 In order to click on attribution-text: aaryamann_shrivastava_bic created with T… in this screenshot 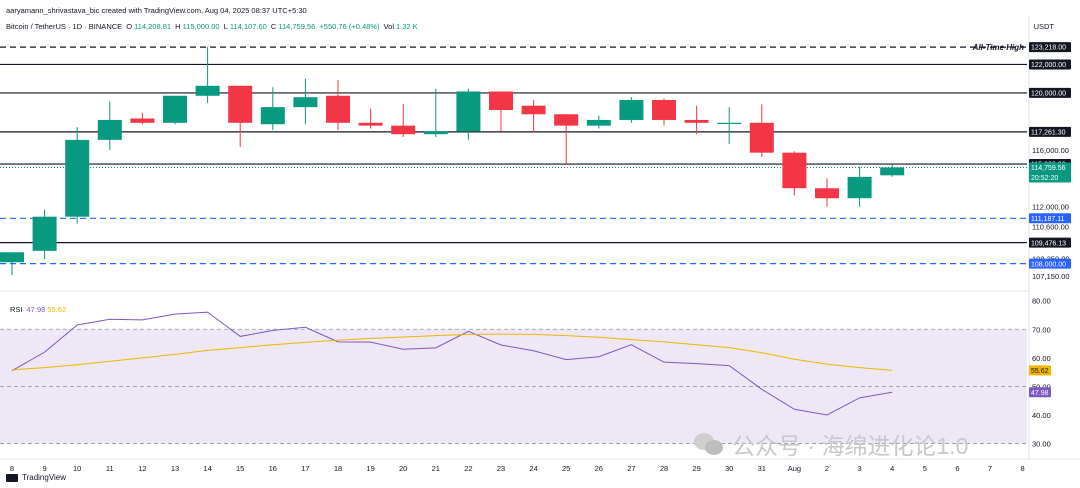, I will do `click(156, 10)`.